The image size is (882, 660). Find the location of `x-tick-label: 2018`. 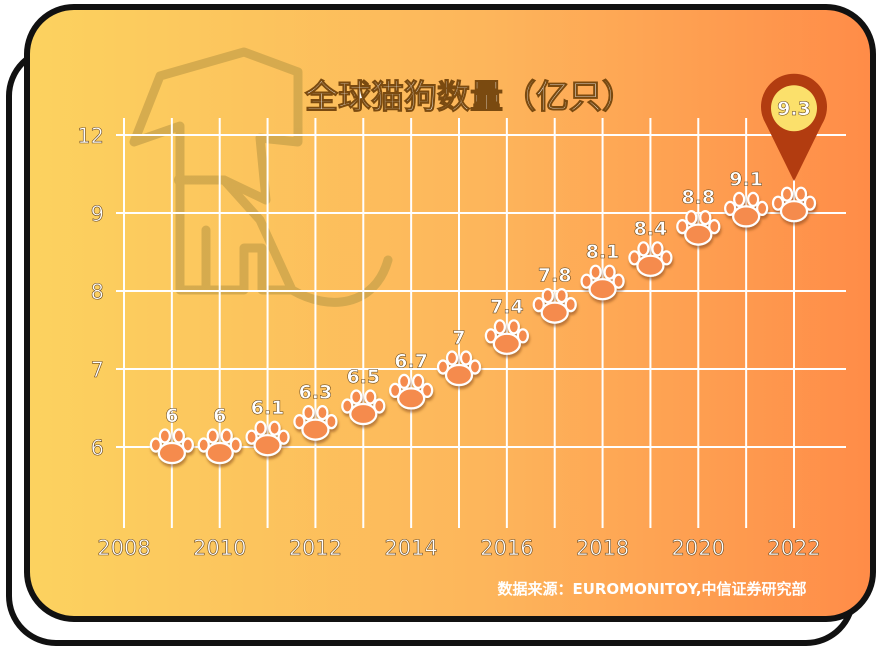

x-tick-label: 2018 is located at coordinates (602, 548).